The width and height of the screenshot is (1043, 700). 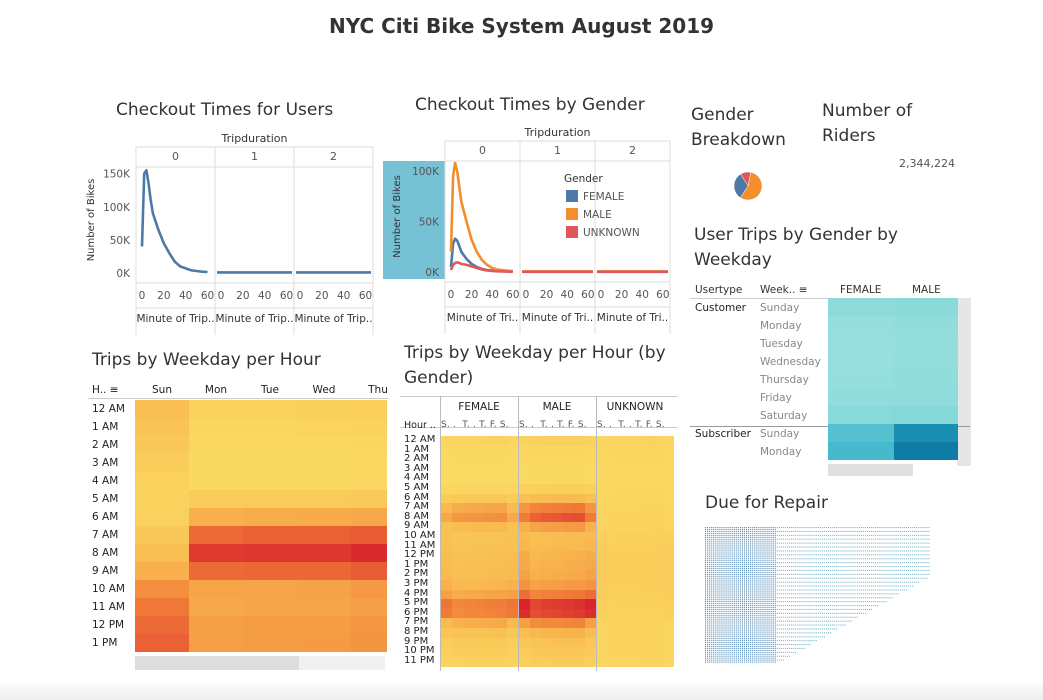 What do you see at coordinates (870, 470) in the screenshot?
I see `horizontal-scrollbar` at bounding box center [870, 470].